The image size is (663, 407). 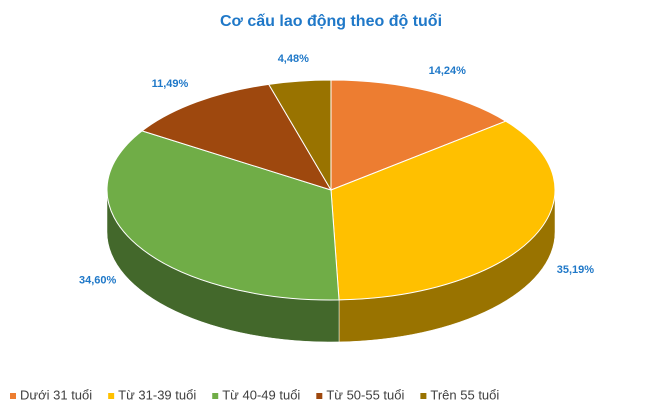 I want to click on legend-label: Từ 50-55 tuổi, so click(x=365, y=394).